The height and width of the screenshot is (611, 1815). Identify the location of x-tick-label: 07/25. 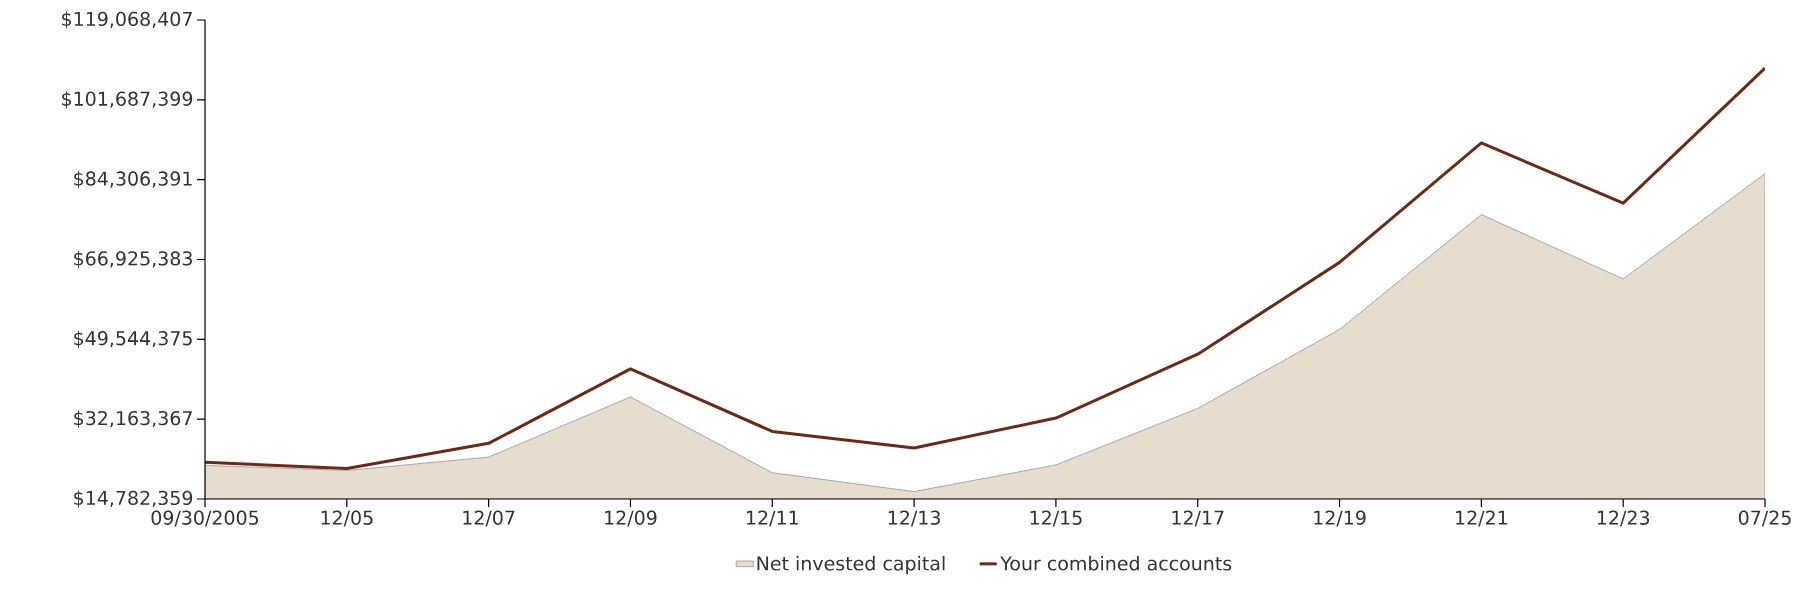
(1764, 518).